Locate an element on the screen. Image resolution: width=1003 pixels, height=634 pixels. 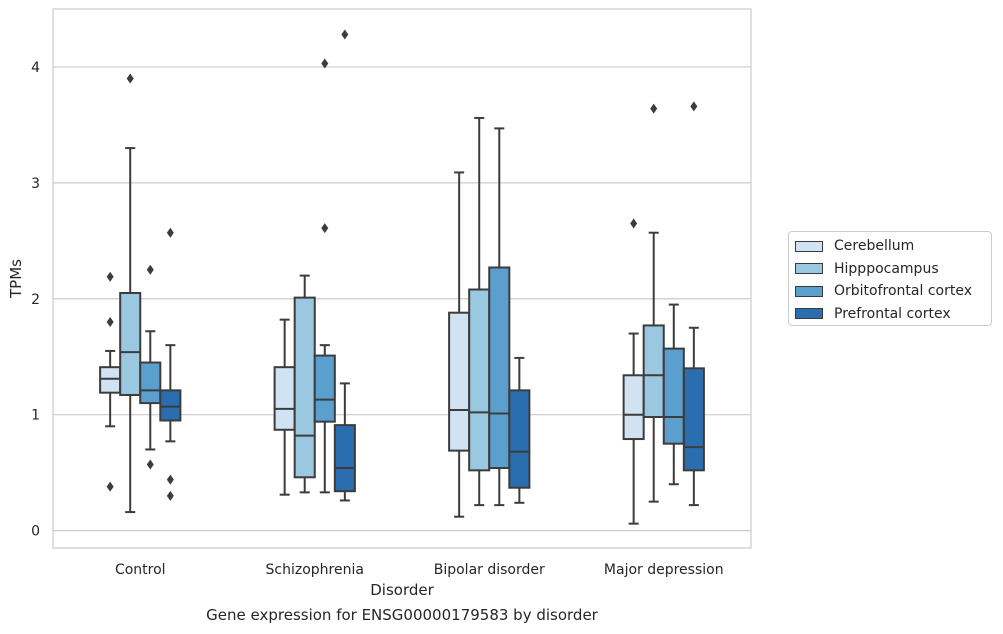
y-axis-label: TPMs is located at coordinates (16, 279).